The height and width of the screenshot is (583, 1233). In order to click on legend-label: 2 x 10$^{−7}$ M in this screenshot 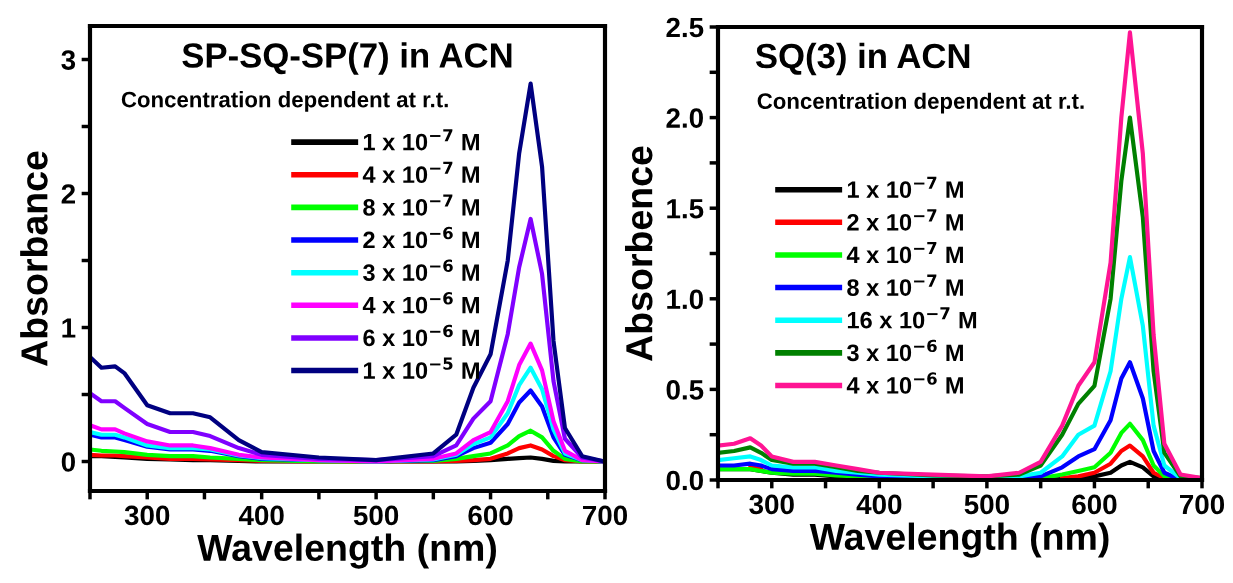, I will do `click(905, 220)`.